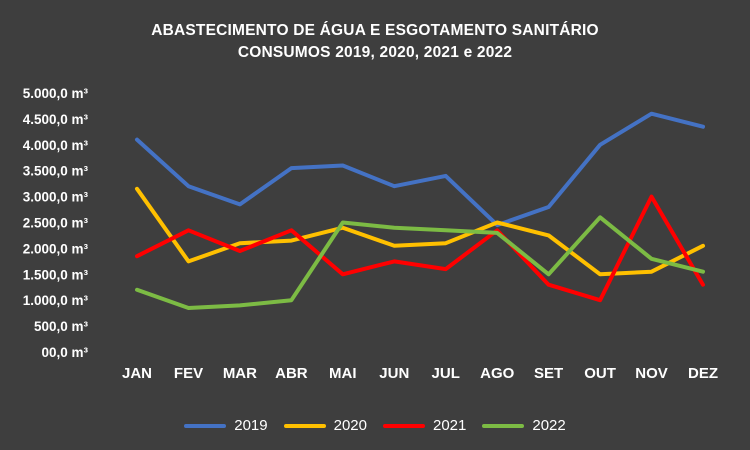 The width and height of the screenshot is (750, 450). I want to click on x-axis-tick-label: OUT, so click(600, 373).